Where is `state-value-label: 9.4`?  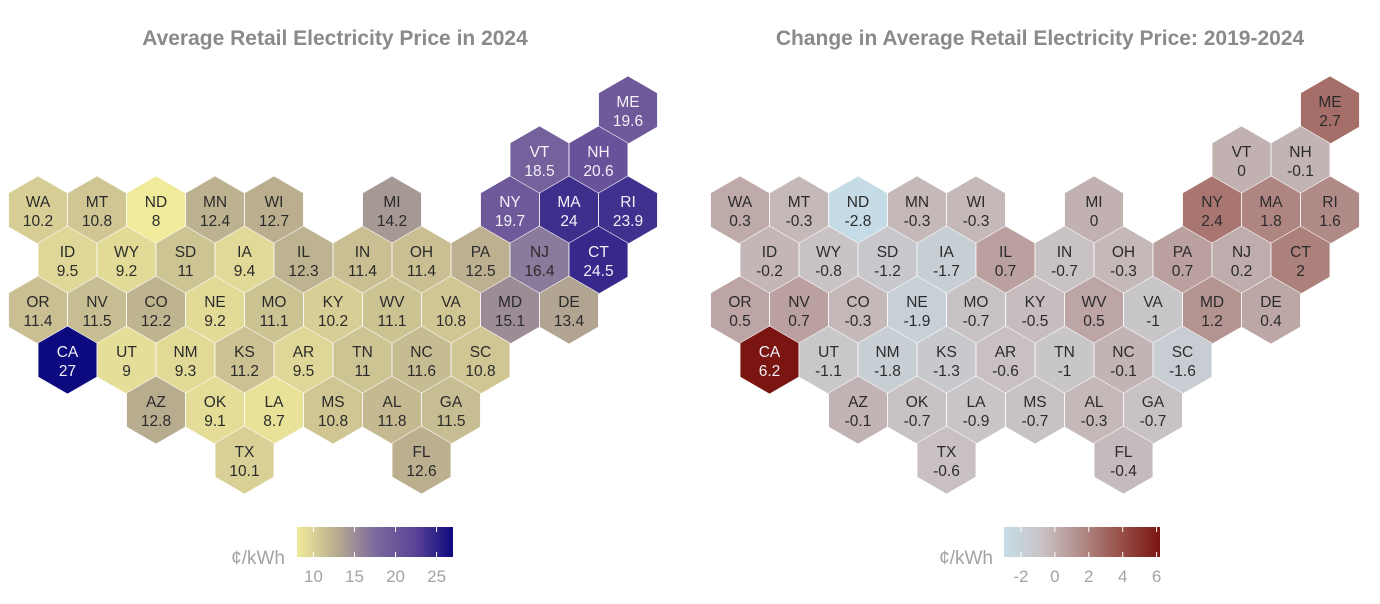 state-value-label: 9.4 is located at coordinates (245, 271).